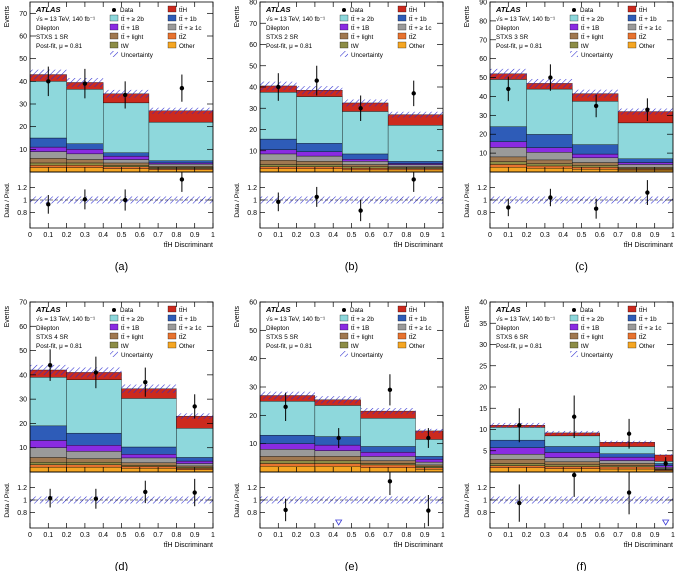 This screenshot has height=571, width=685. I want to click on x-tick-label: 0.4, so click(563, 535).